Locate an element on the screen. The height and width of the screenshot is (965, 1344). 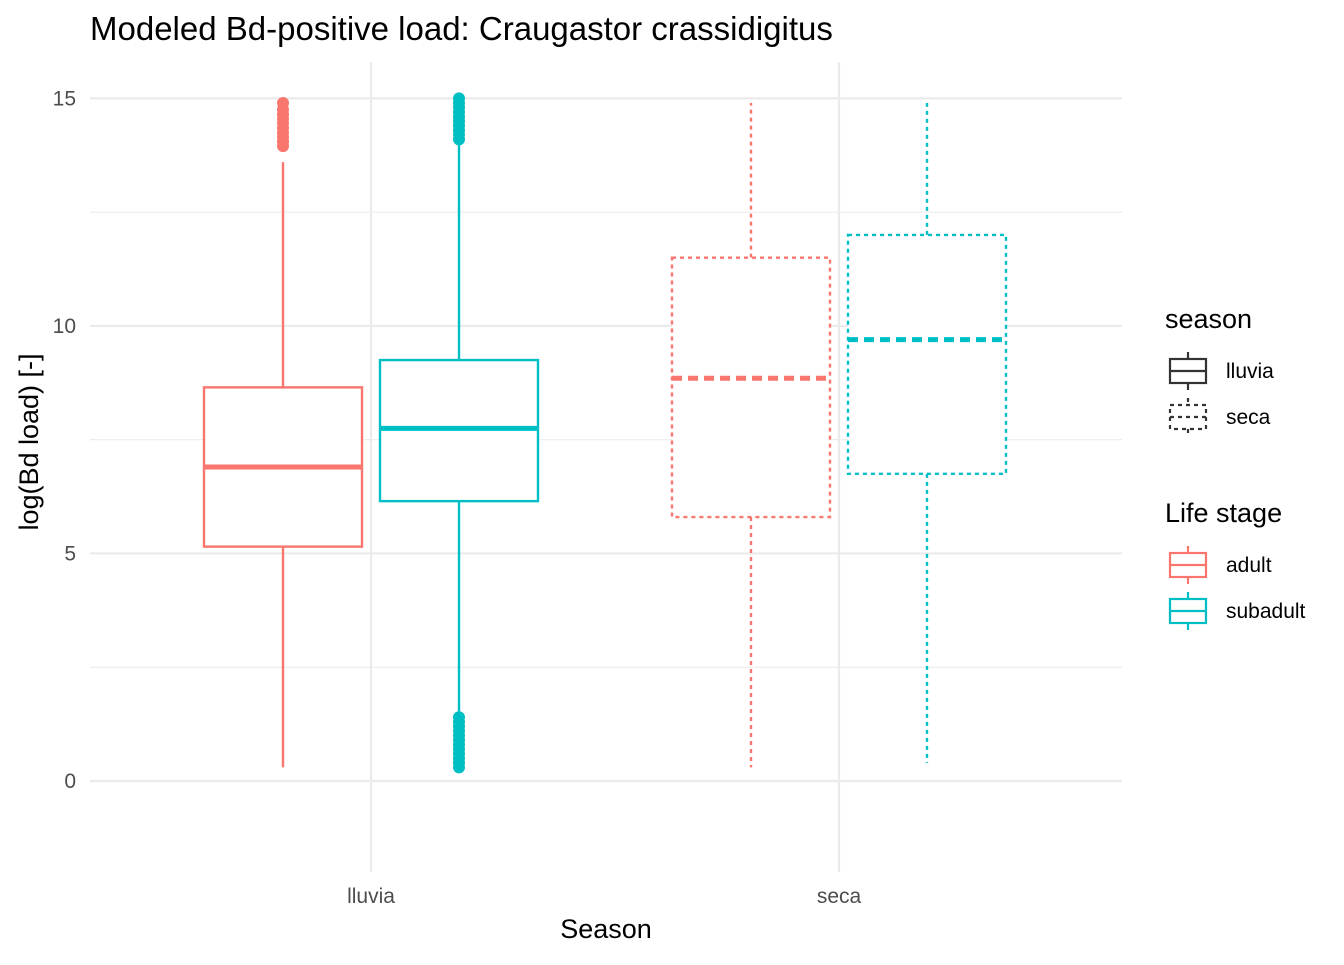
y-tick-label: 10 is located at coordinates (64, 326).